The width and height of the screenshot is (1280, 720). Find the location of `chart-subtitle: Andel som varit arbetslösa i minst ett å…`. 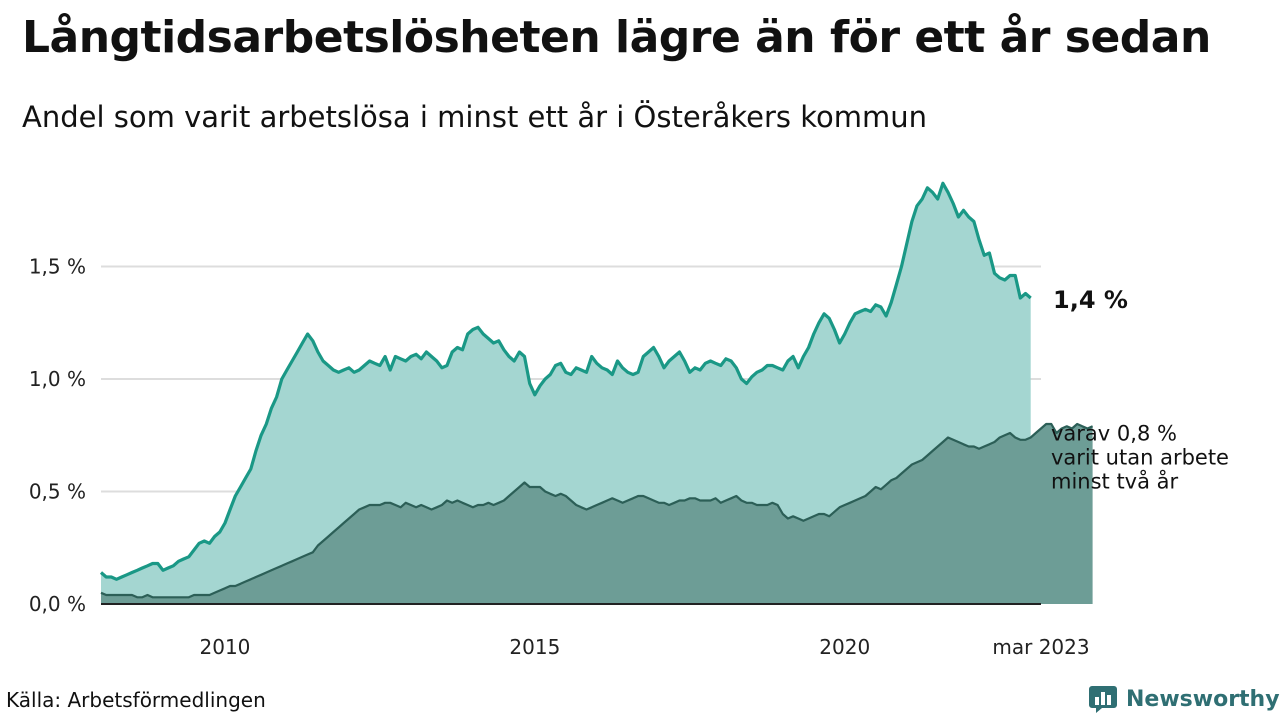

chart-subtitle: Andel som varit arbetslösa i minst ett å… is located at coordinates (474, 117).